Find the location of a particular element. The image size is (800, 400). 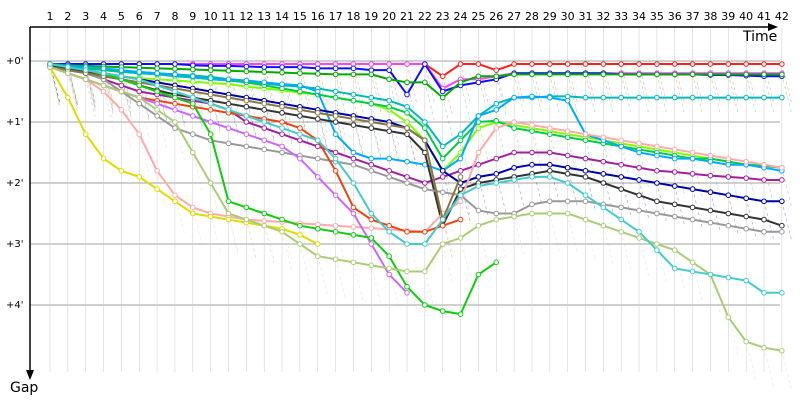

lap-tick-label: 31 is located at coordinates (586, 16).